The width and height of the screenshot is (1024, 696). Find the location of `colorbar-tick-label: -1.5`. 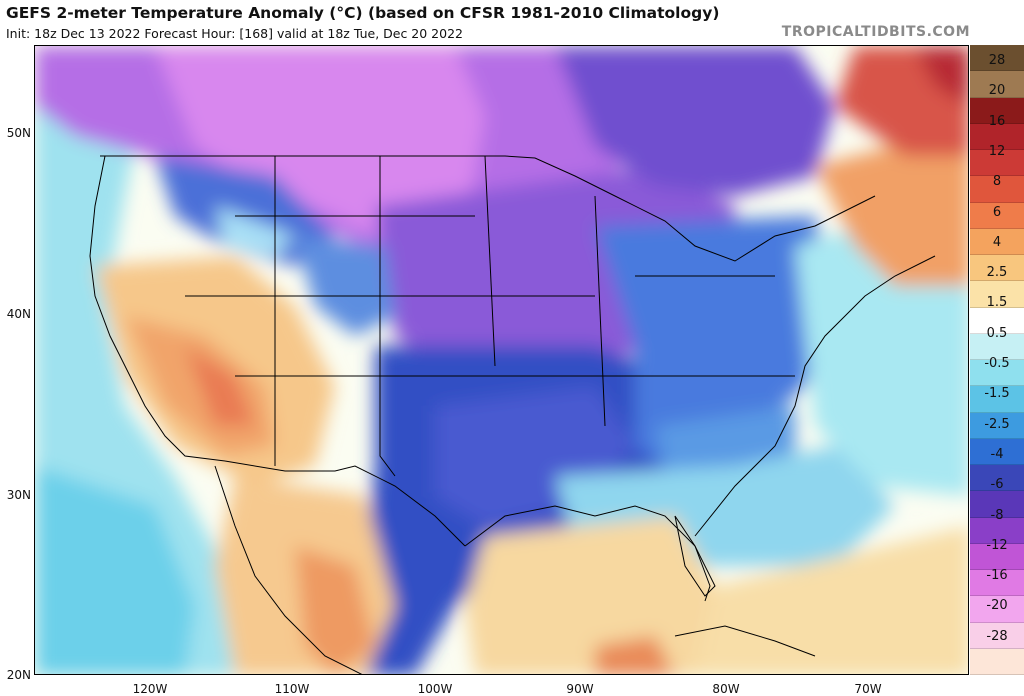

colorbar-tick-label: -1.5 is located at coordinates (997, 394).